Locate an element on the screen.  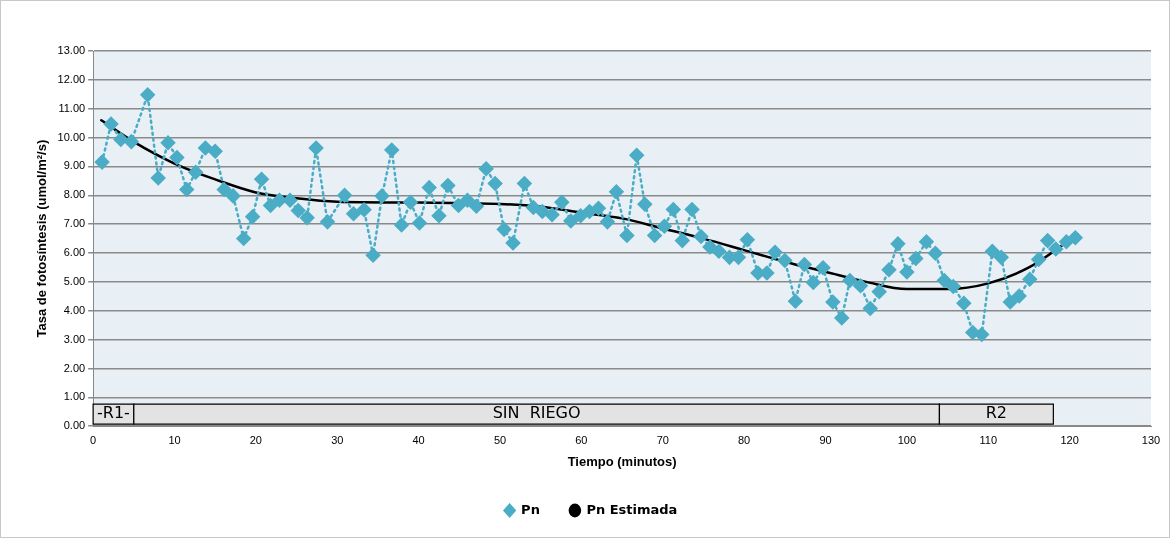
x-tick-label: 110 is located at coordinates (988, 439).